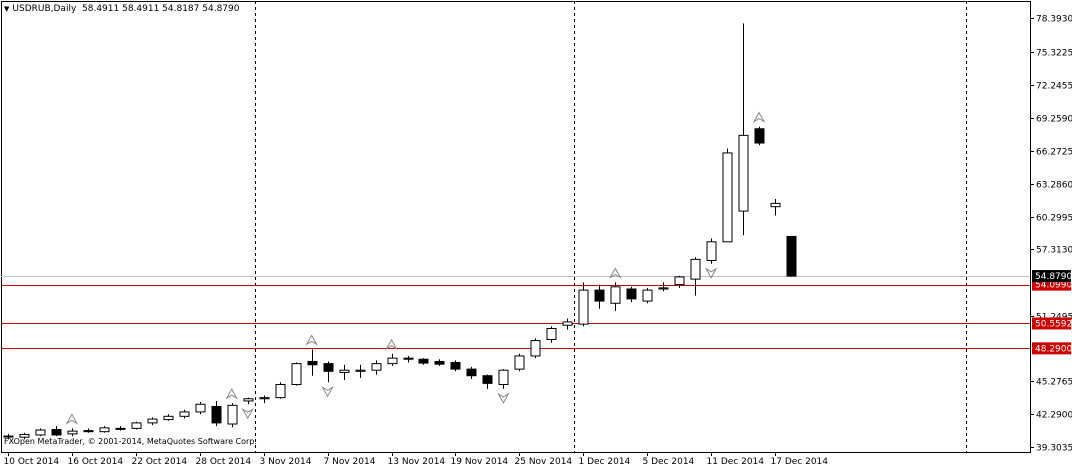  What do you see at coordinates (286, 462) in the screenshot?
I see `x-axis-label: 3 Nov 2014` at bounding box center [286, 462].